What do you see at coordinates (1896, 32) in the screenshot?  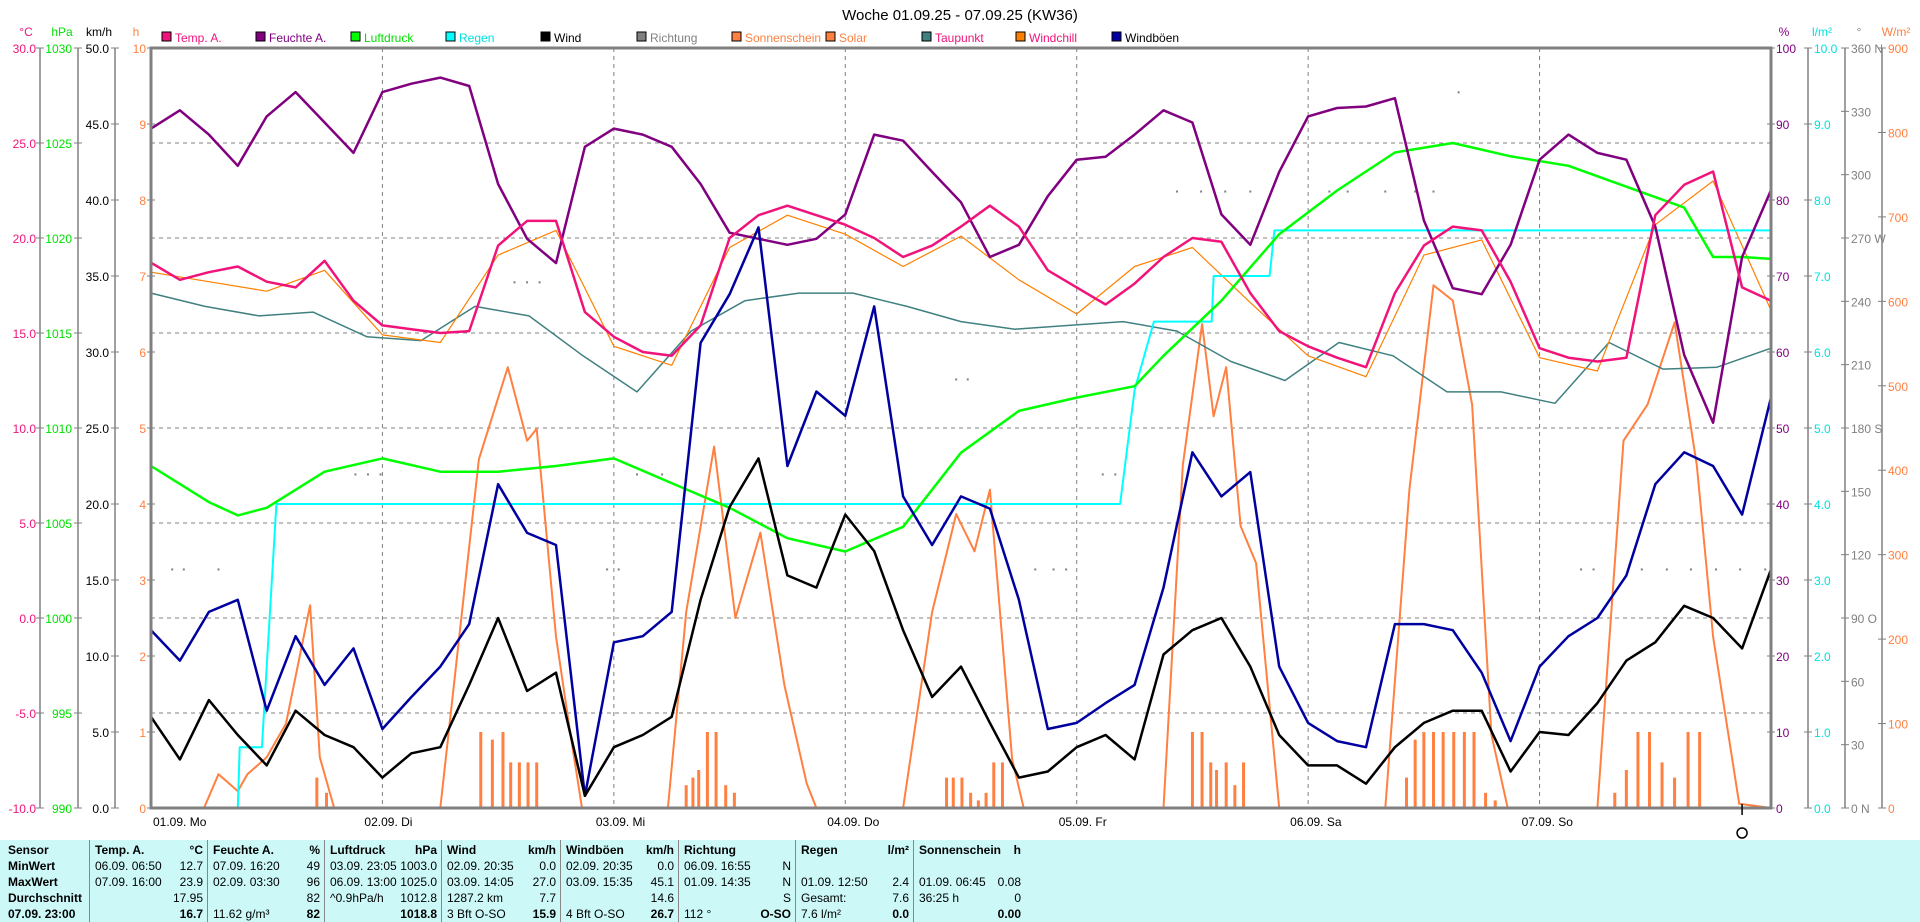 I see `axis-unit-label: W/m²` at bounding box center [1896, 32].